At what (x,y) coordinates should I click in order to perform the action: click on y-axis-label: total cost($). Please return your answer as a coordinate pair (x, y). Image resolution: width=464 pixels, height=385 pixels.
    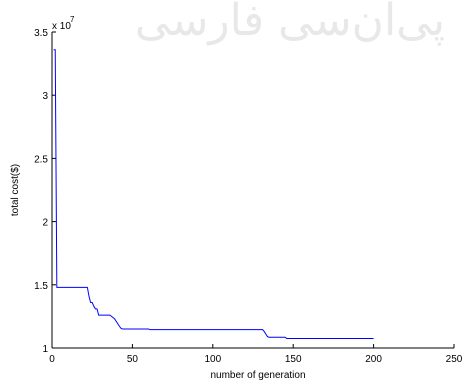
    Looking at the image, I should click on (15, 190).